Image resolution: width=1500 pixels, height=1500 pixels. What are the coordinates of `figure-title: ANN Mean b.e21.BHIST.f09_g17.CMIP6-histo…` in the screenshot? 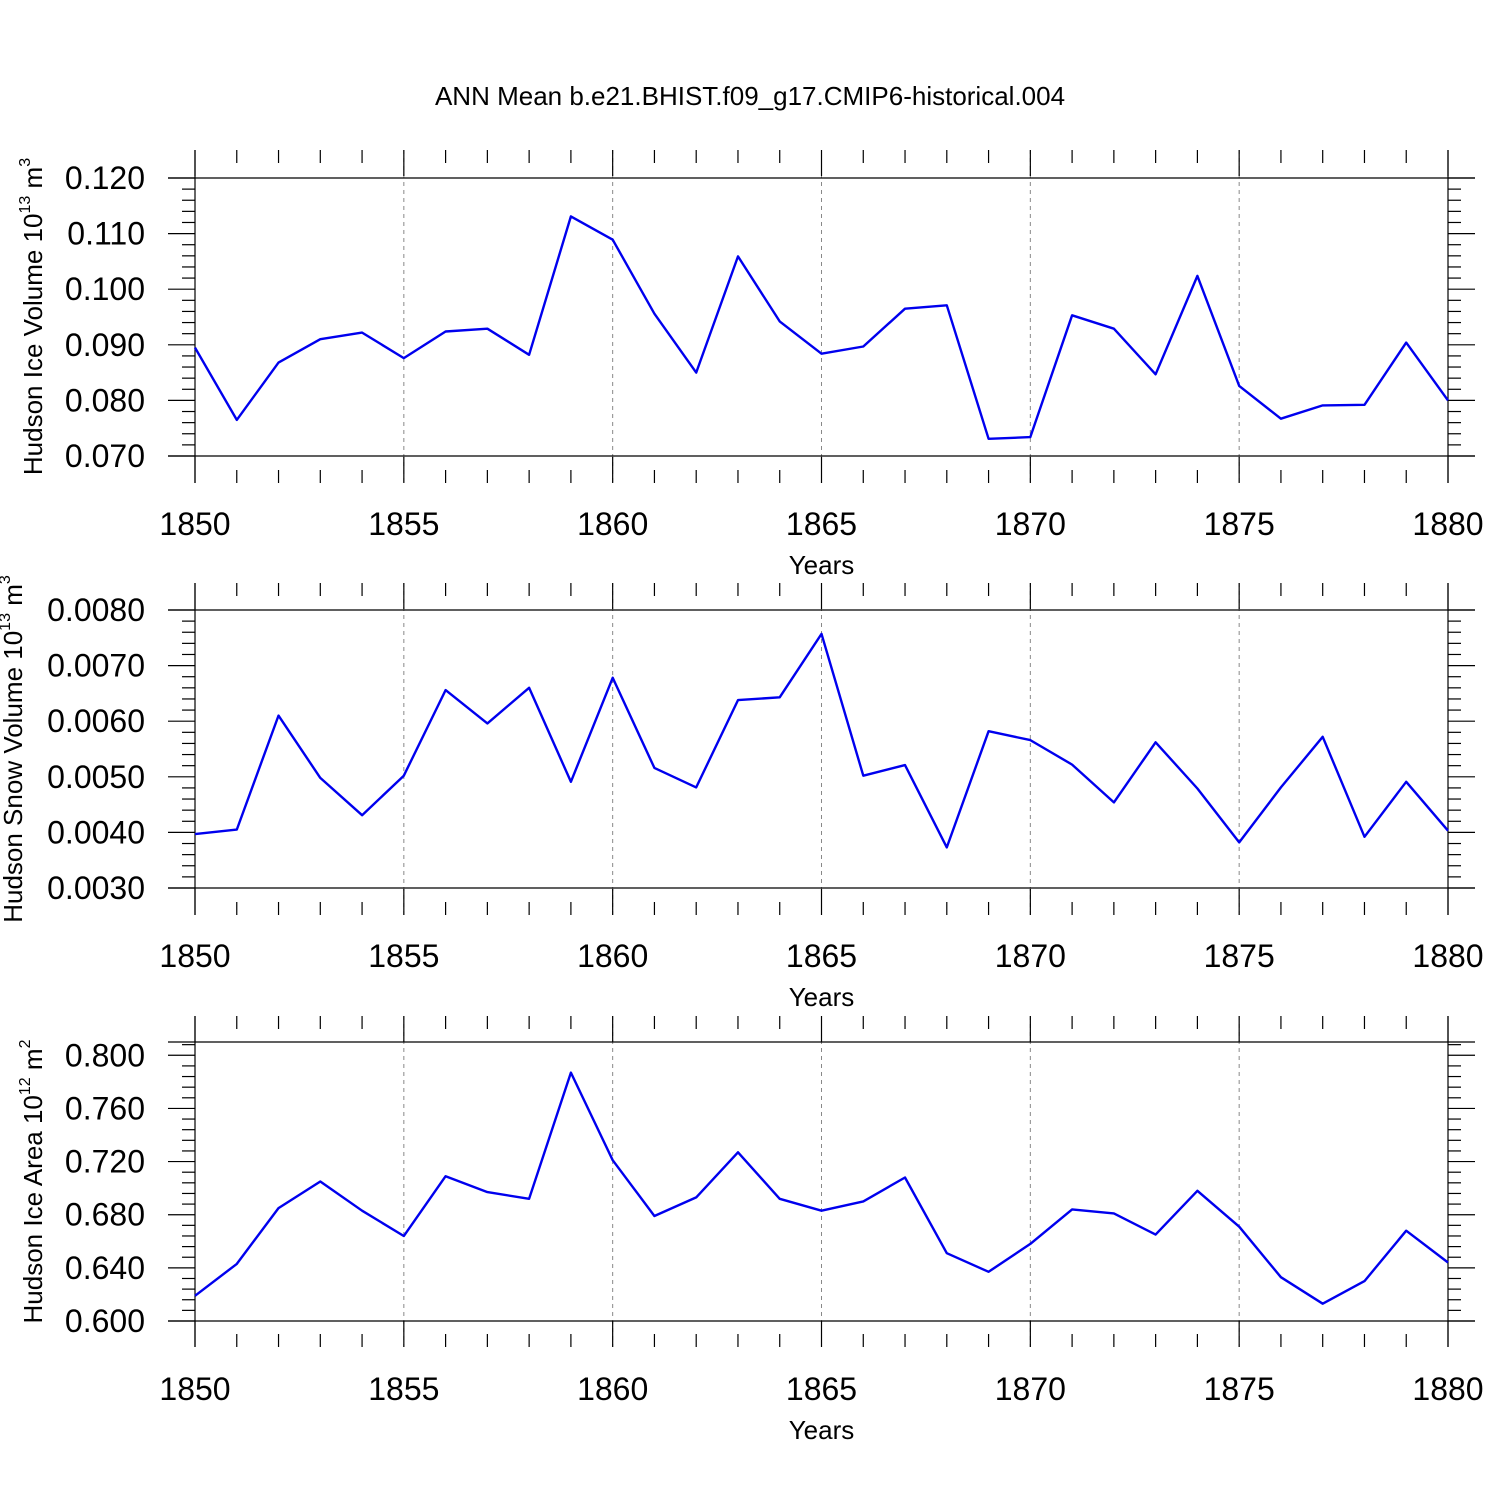 It's located at (750, 96).